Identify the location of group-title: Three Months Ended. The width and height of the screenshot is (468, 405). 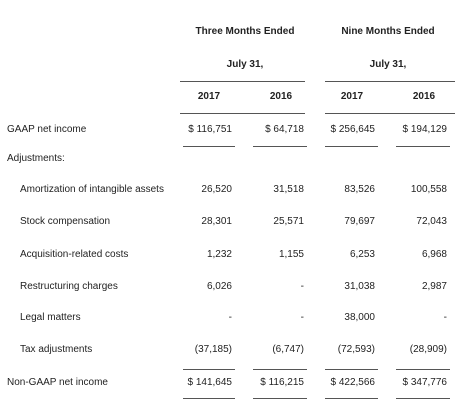
(245, 31).